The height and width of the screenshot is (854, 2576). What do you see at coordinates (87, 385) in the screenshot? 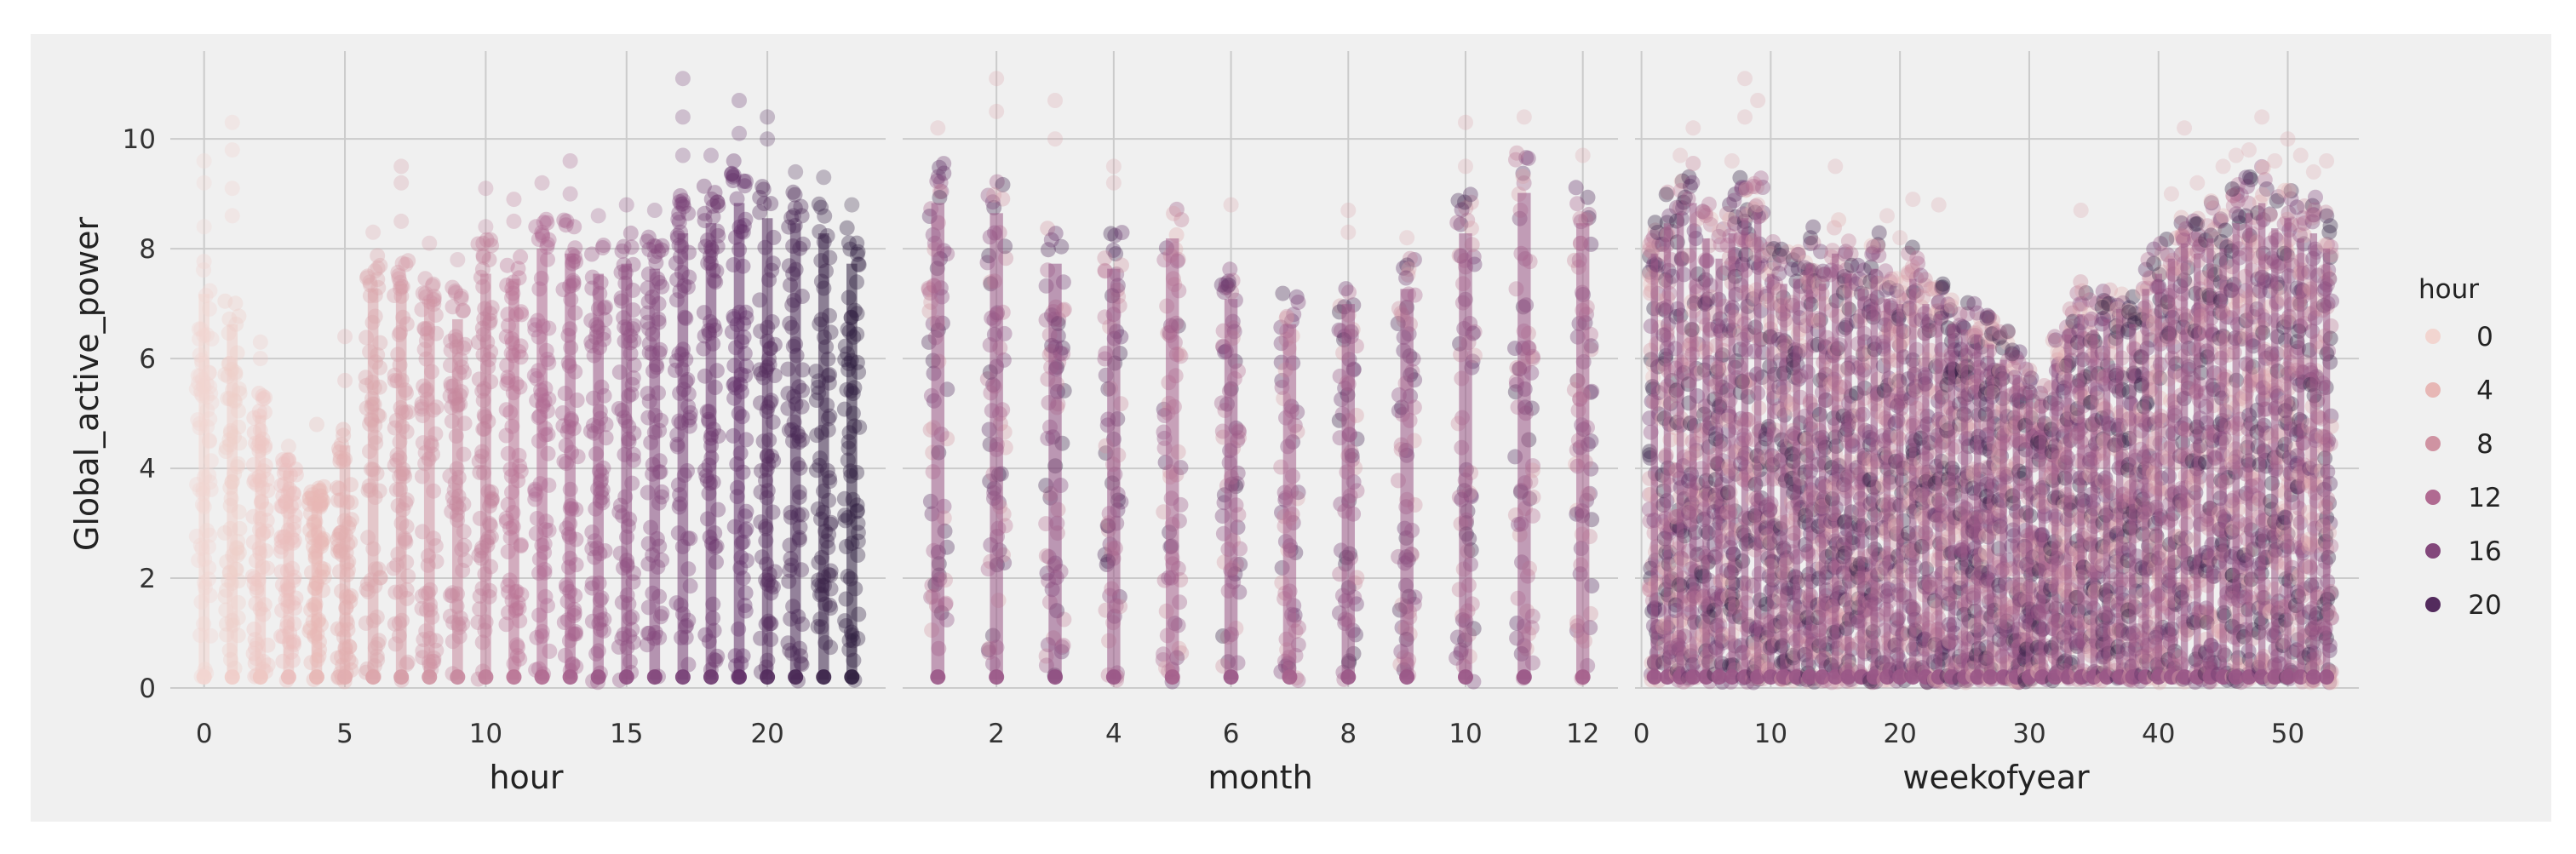
I see `y-axis-label: Global_active_power` at bounding box center [87, 385].